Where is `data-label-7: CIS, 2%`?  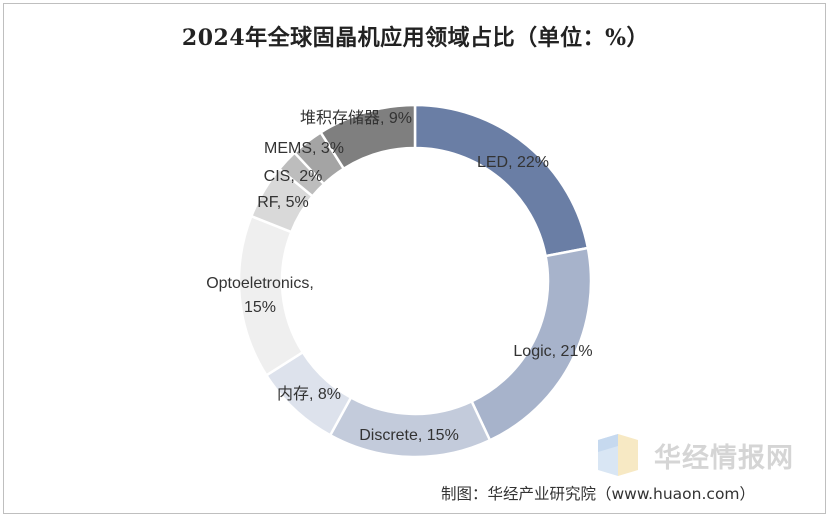 data-label-7: CIS, 2% is located at coordinates (293, 176).